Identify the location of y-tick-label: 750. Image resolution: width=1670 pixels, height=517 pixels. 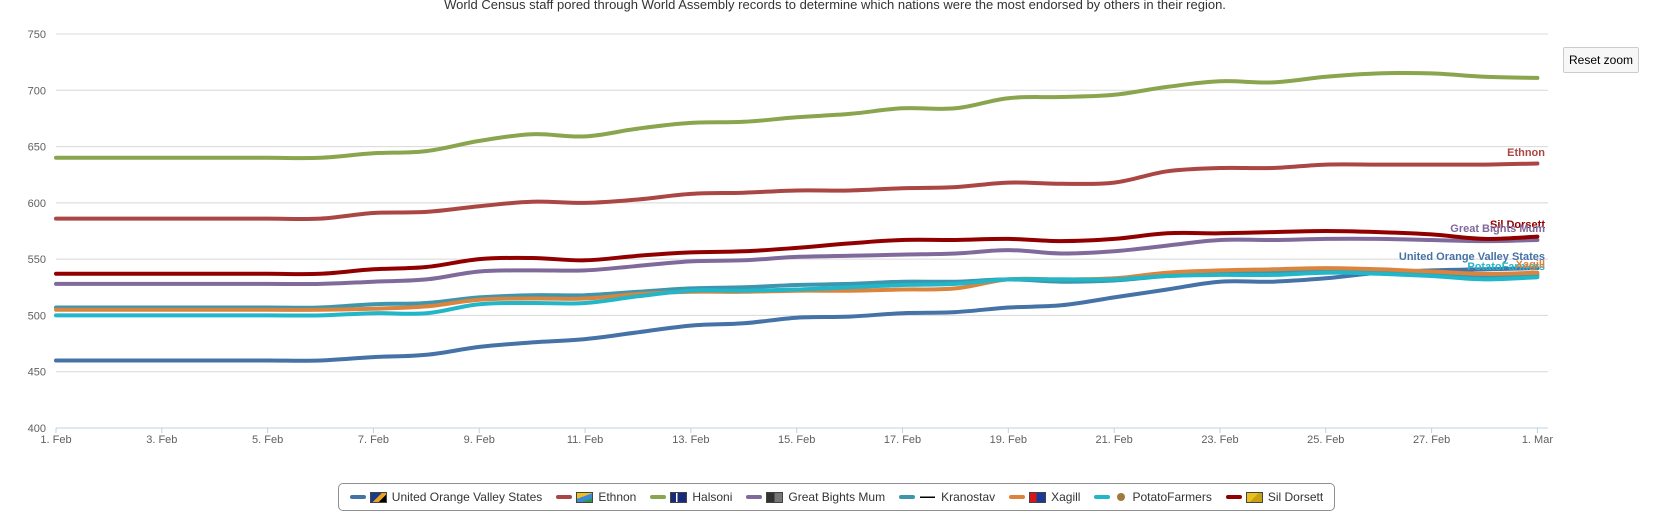
(37, 35).